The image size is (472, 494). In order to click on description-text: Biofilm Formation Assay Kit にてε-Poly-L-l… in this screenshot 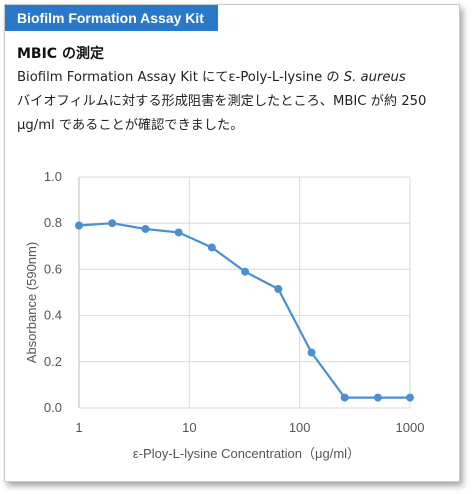, I will do `click(236, 102)`.